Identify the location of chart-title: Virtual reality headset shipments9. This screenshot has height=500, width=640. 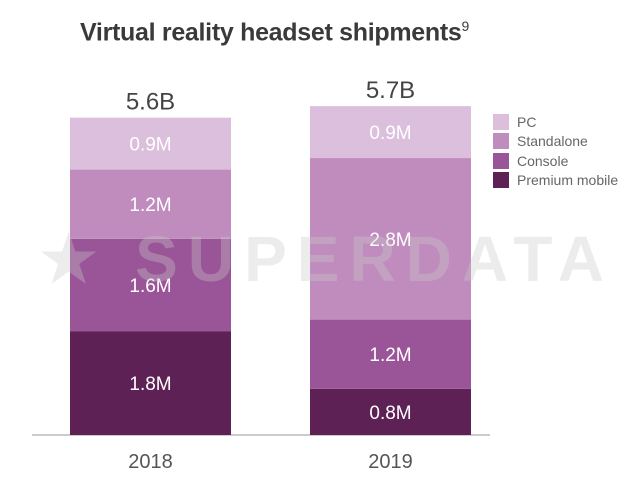
(274, 32).